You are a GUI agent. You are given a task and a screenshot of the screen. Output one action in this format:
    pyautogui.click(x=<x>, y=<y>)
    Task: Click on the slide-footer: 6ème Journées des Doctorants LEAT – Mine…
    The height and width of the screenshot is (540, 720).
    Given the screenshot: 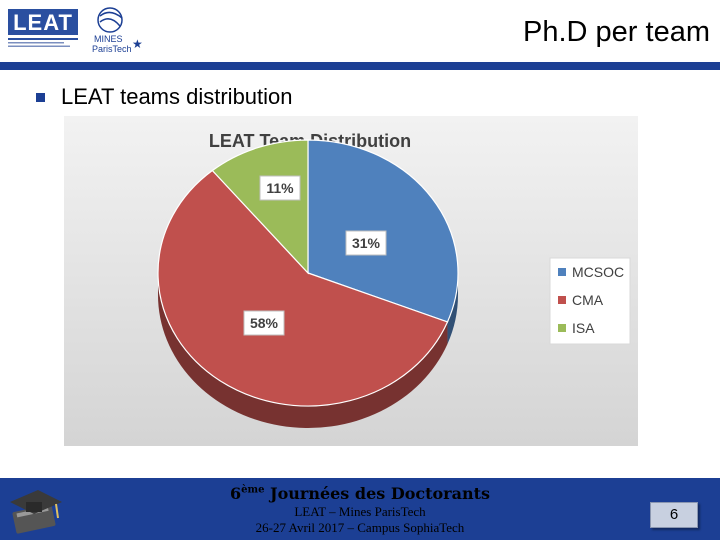 What is the action you would take?
    pyautogui.click(x=360, y=509)
    